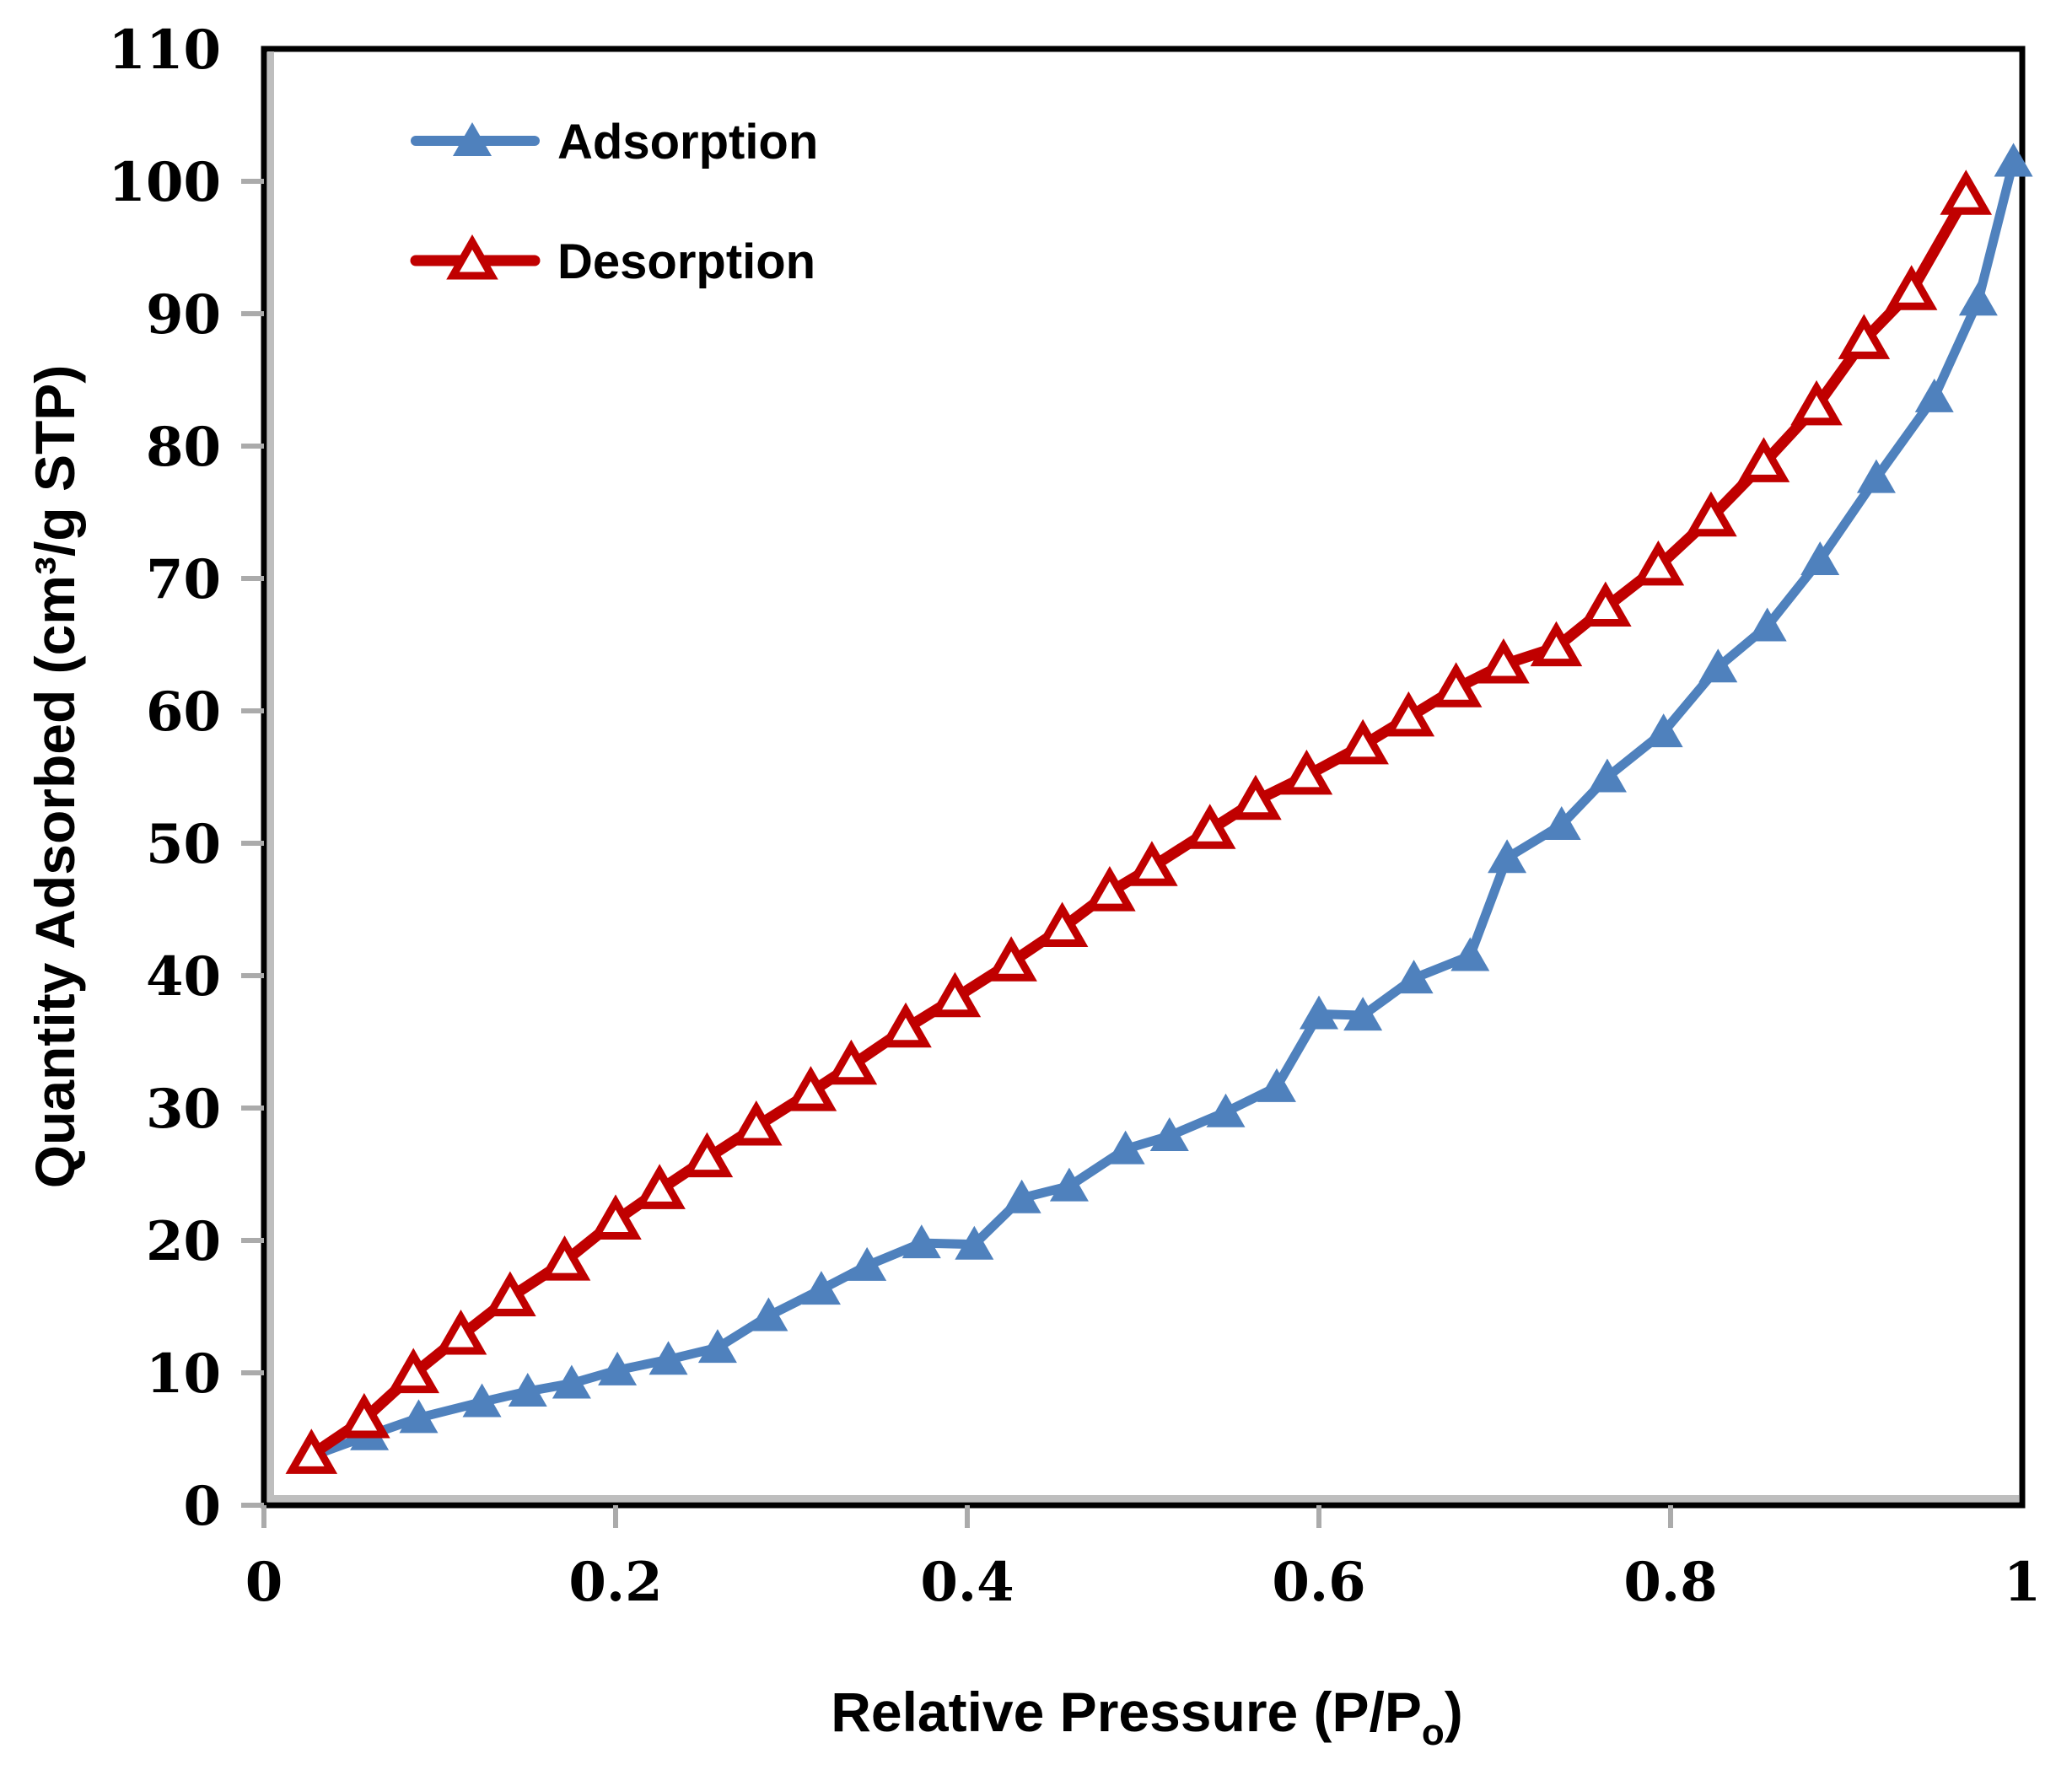 The image size is (2072, 1770). Describe the element at coordinates (473, 139) in the screenshot. I see `legend-marker-adsorption` at that location.